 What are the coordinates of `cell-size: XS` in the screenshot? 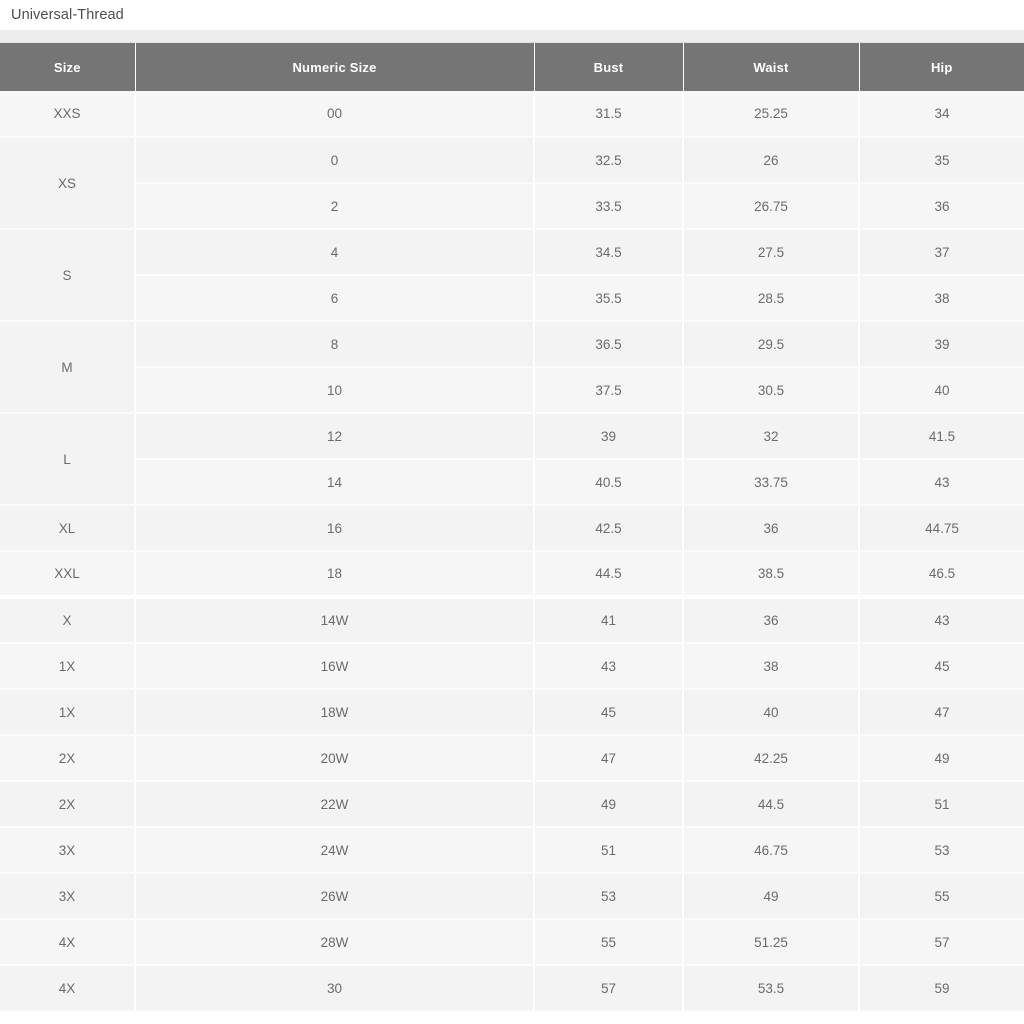 It's located at (68, 183).